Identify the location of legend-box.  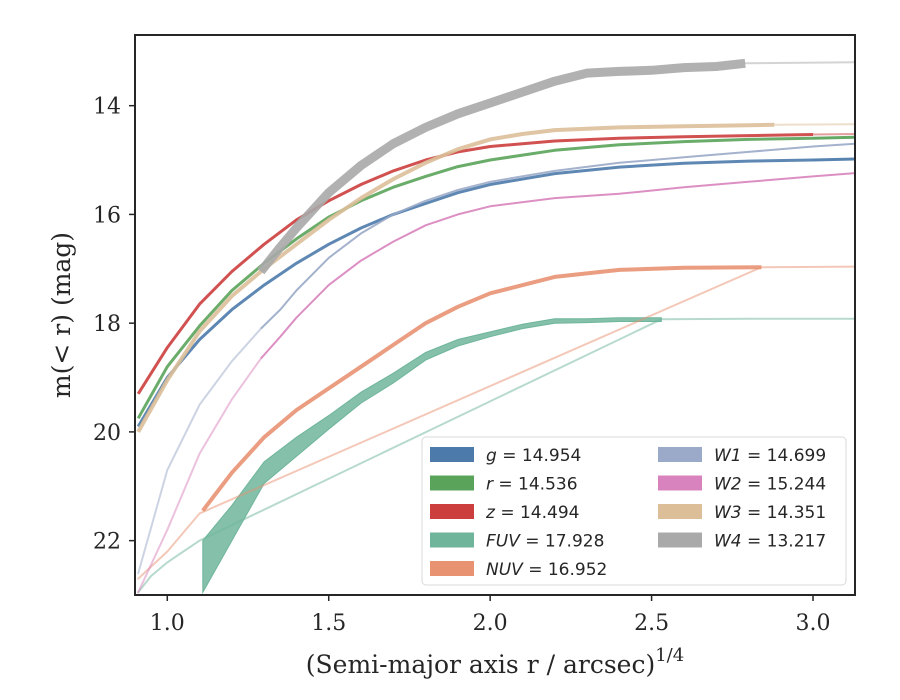
(634, 511).